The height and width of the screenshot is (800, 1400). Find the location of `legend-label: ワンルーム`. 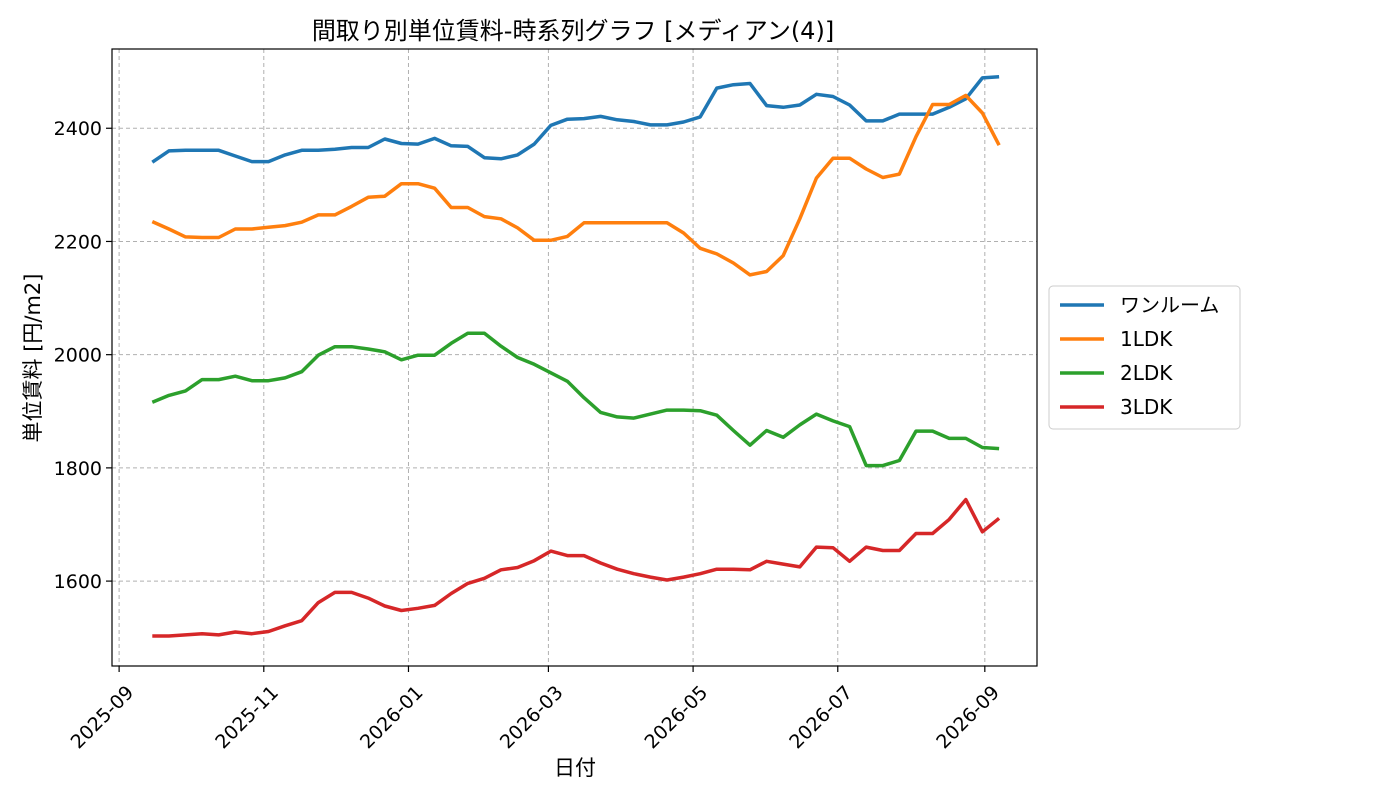

legend-label: ワンルーム is located at coordinates (1169, 305).